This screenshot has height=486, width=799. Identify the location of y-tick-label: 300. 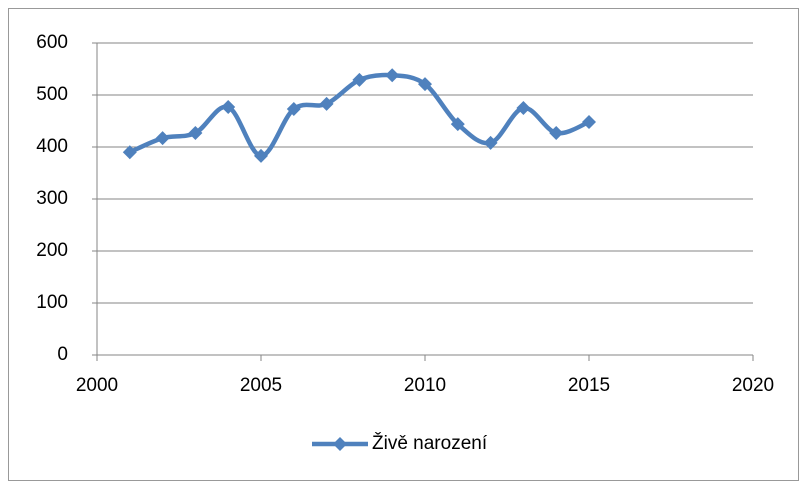
(52, 198).